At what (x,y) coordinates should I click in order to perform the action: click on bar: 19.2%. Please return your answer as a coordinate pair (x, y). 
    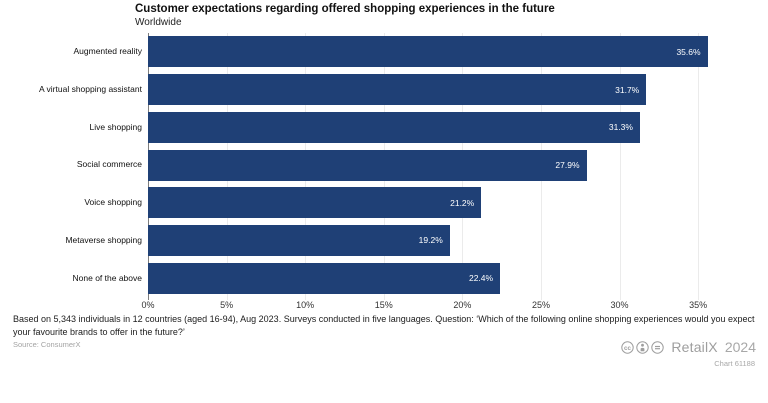
    Looking at the image, I should click on (299, 240).